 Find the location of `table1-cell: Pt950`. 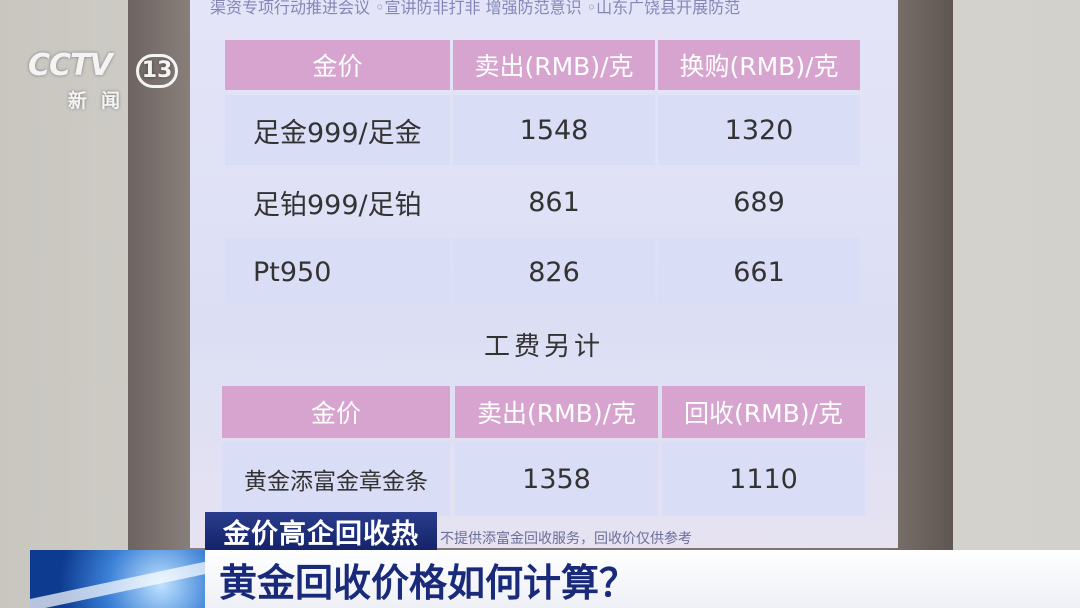

table1-cell: Pt950 is located at coordinates (337, 272).